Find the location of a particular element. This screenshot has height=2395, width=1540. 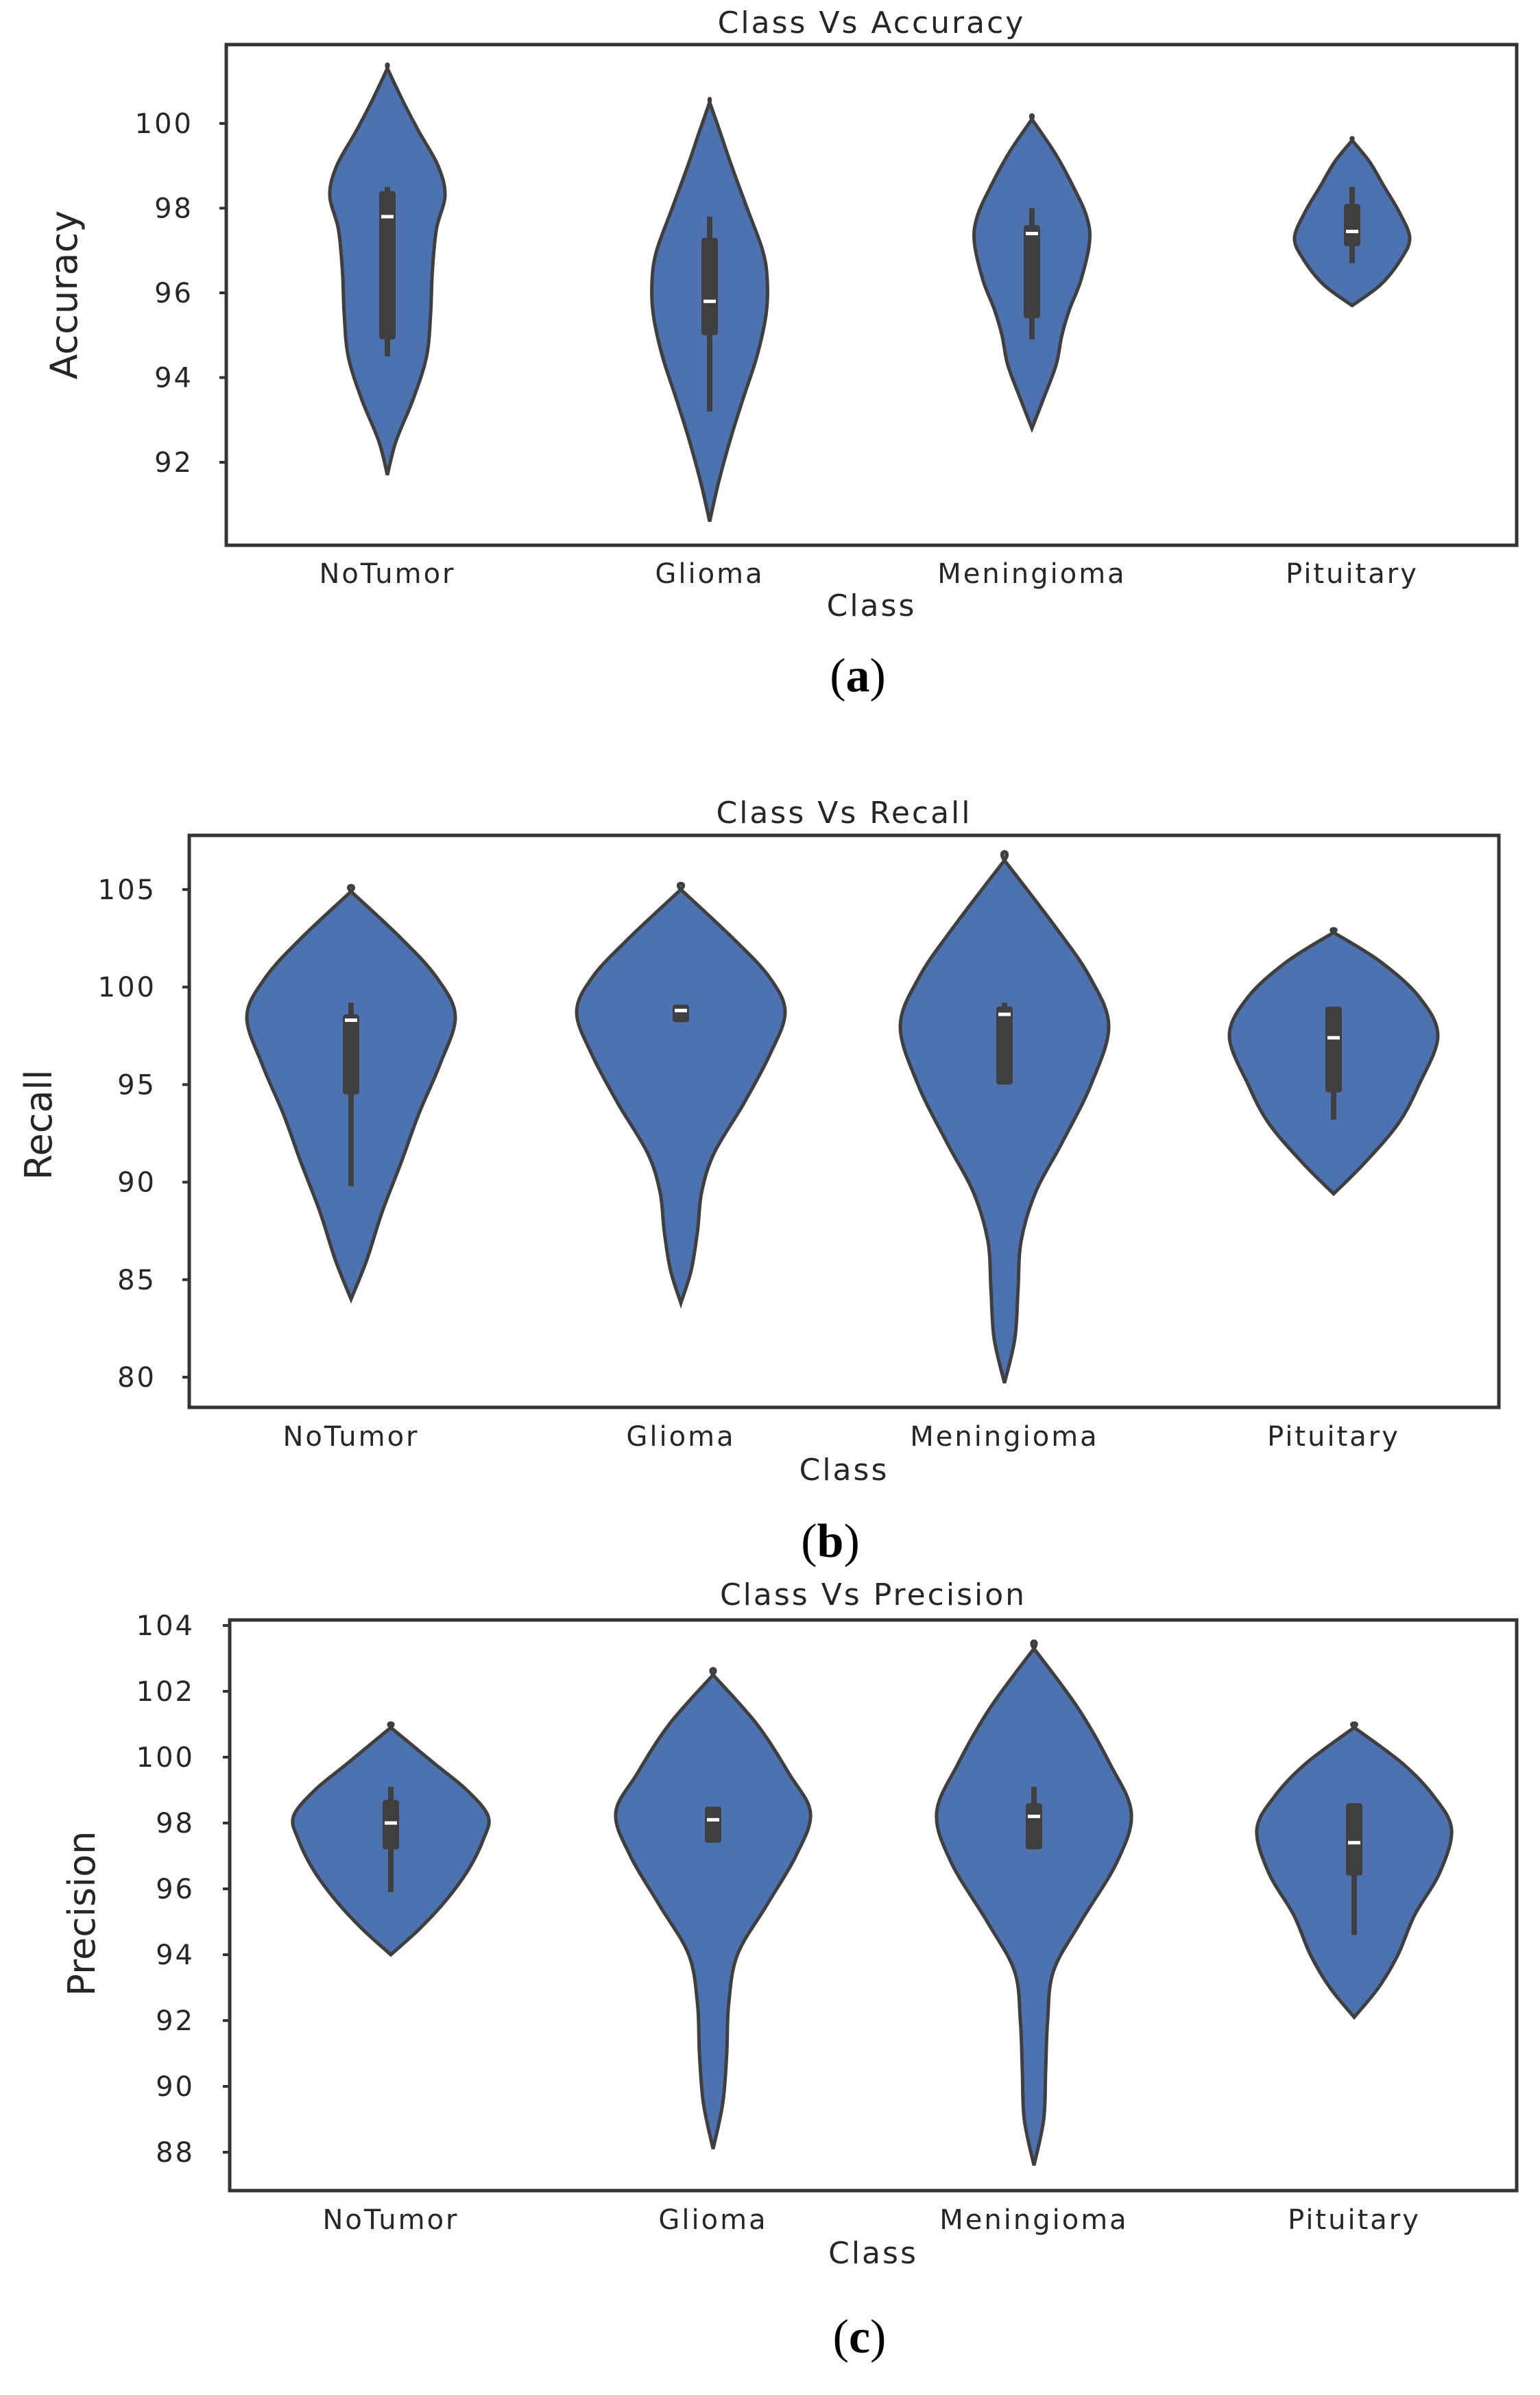

panel-label-letter: c is located at coordinates (859, 2337).